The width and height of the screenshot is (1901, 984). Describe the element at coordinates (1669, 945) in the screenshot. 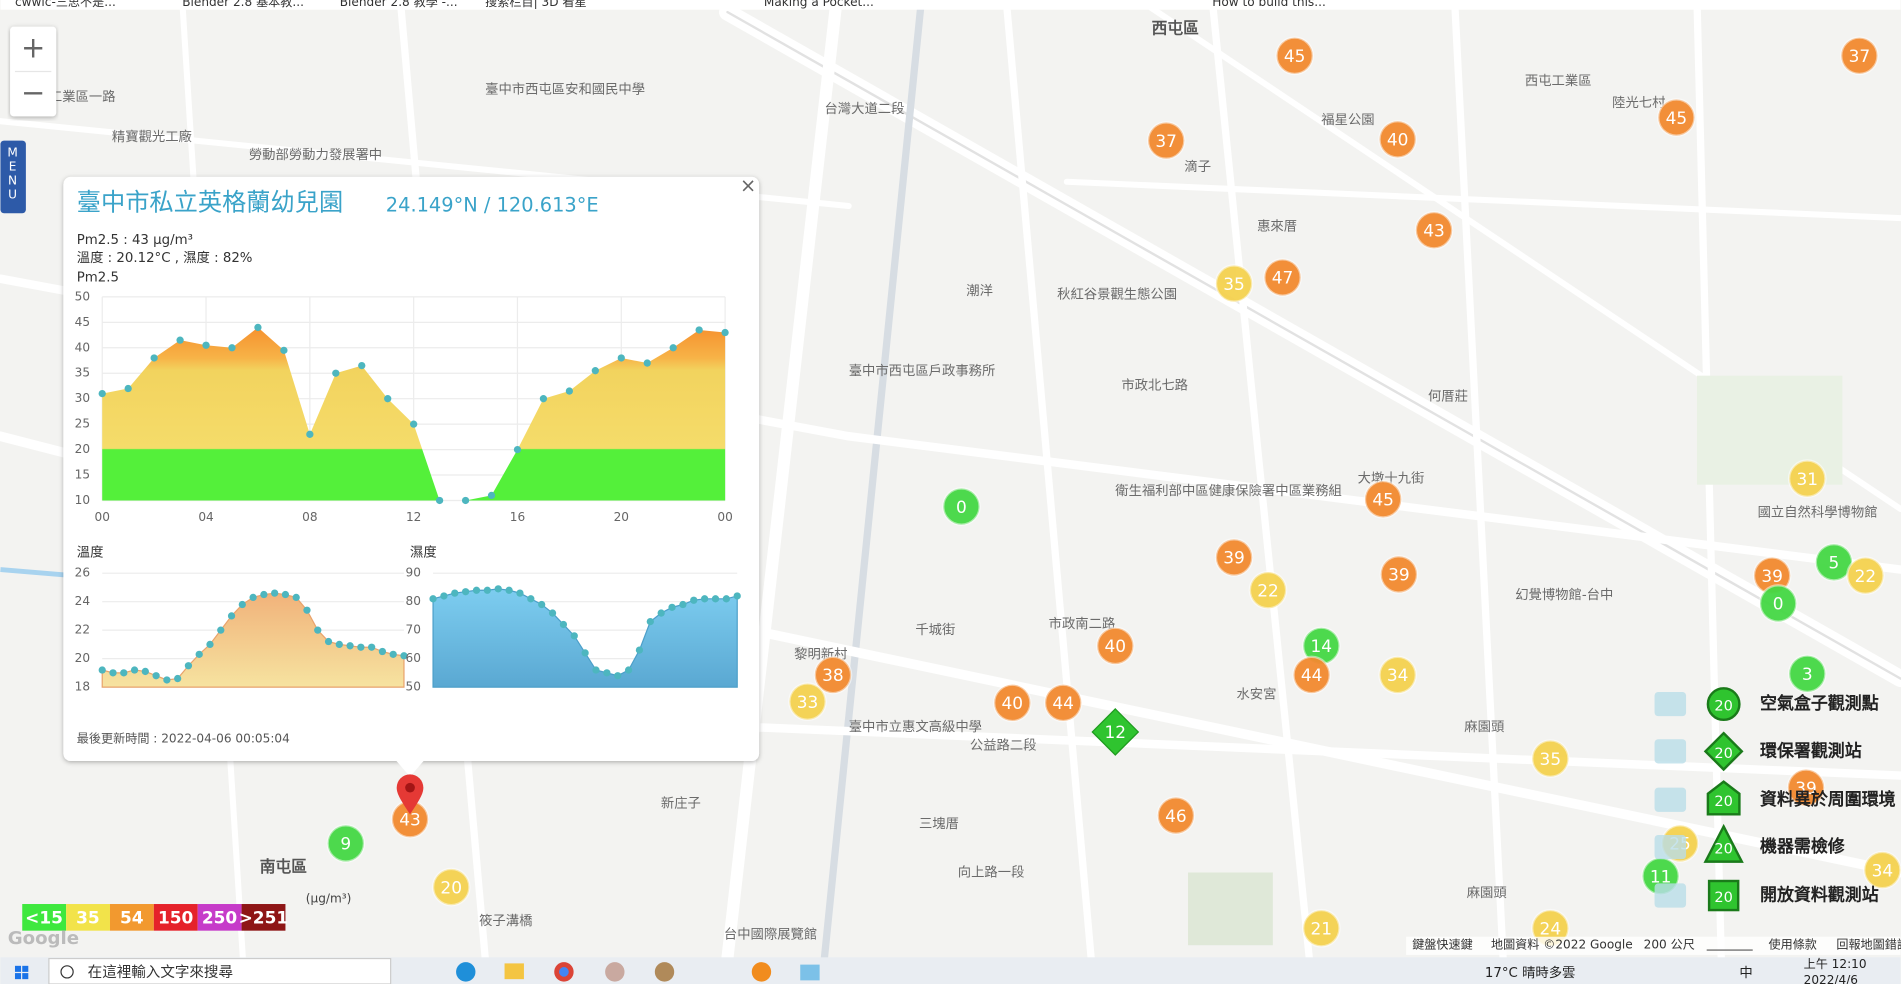

I see `attribution-link: 200 公尺` at that location.